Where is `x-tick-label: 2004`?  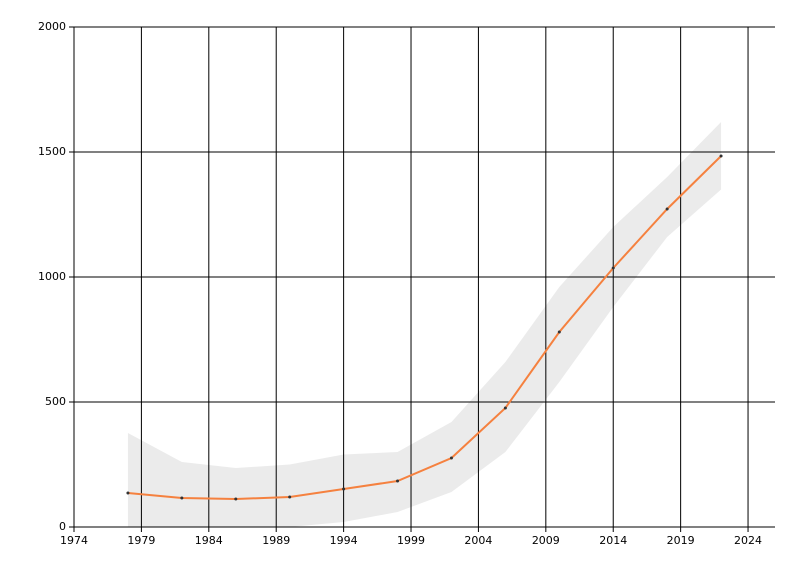 x-tick-label: 2004 is located at coordinates (478, 540).